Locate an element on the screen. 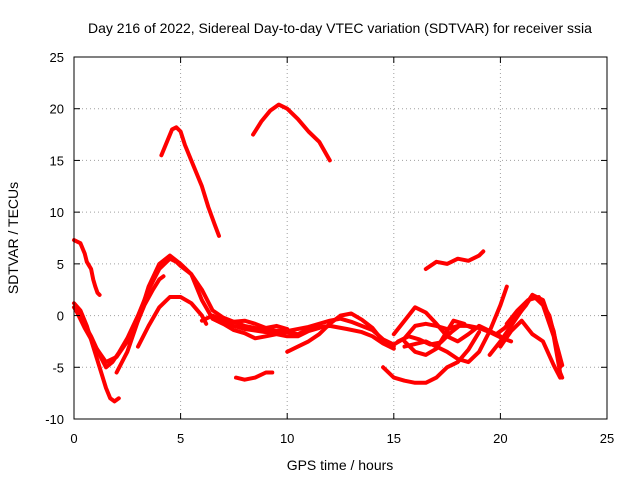 The width and height of the screenshot is (640, 480). series-line-s13 is located at coordinates (455, 324).